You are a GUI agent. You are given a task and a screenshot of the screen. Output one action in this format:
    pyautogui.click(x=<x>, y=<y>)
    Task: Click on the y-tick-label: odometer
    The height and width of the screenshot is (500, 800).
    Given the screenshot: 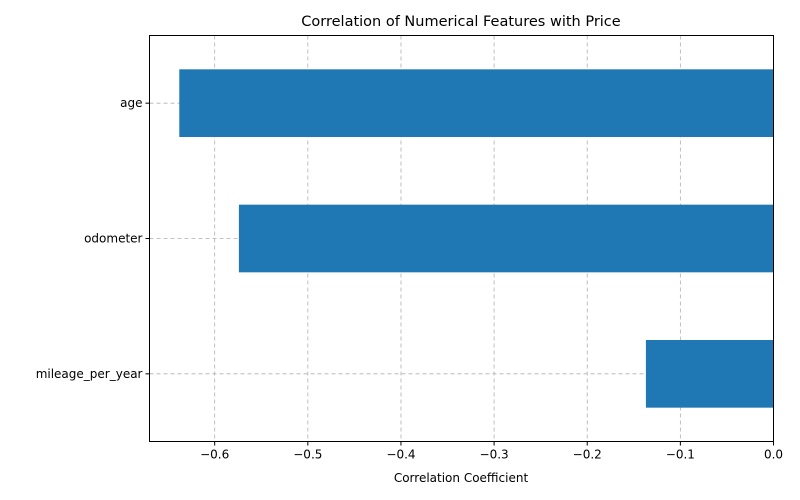 What is the action you would take?
    pyautogui.click(x=113, y=239)
    